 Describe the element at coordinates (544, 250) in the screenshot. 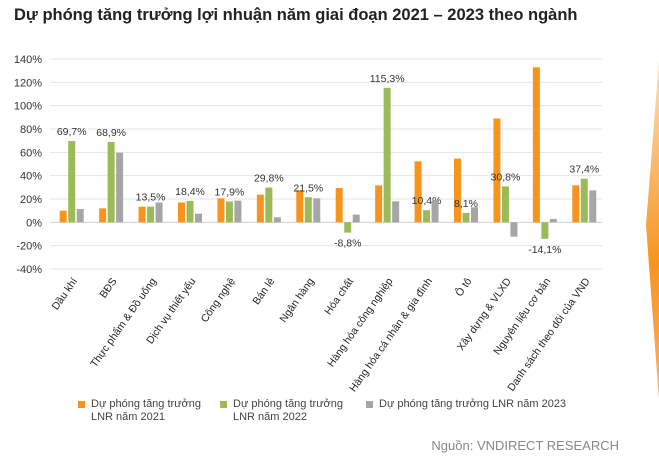

I see `data-label: -14,1%` at that location.